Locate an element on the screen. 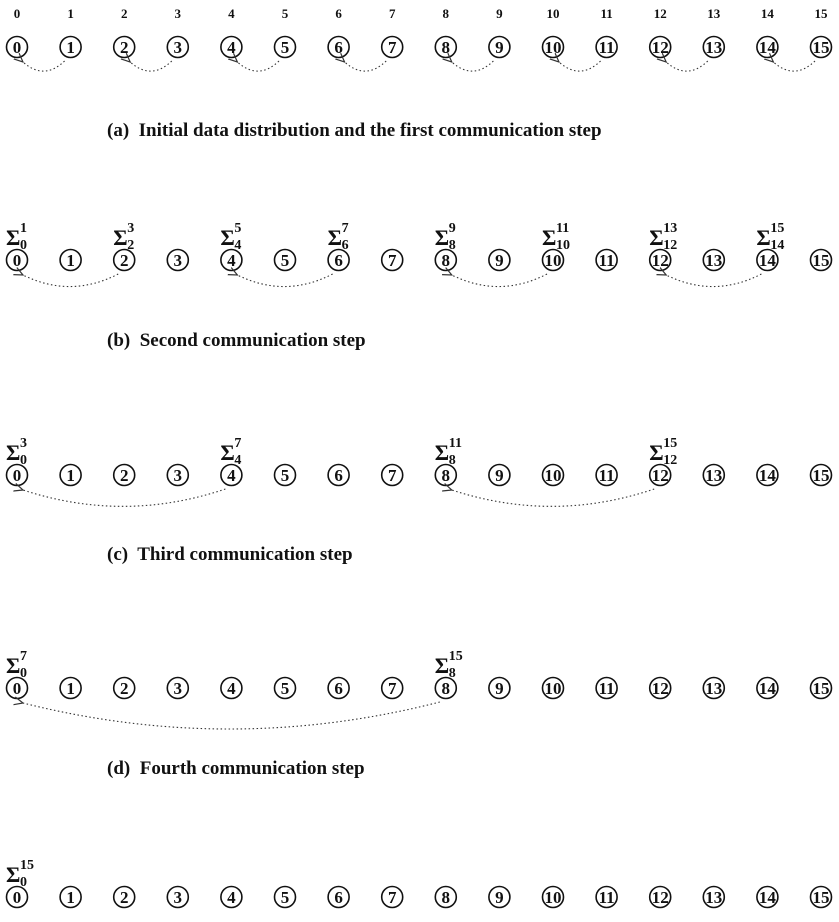  partial-sum-label: Σ 1 0 is located at coordinates (16, 237).